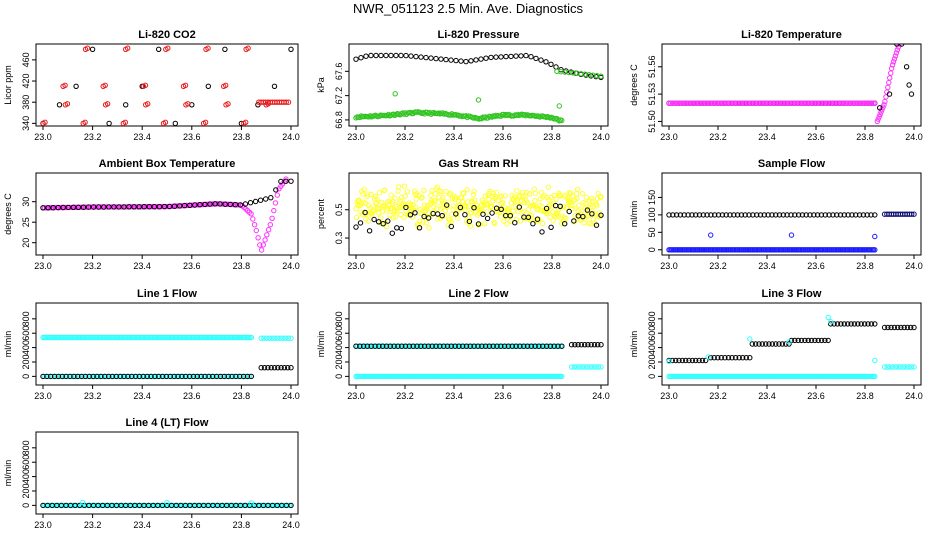  I want to click on y-tick-label: 25, so click(26, 222).